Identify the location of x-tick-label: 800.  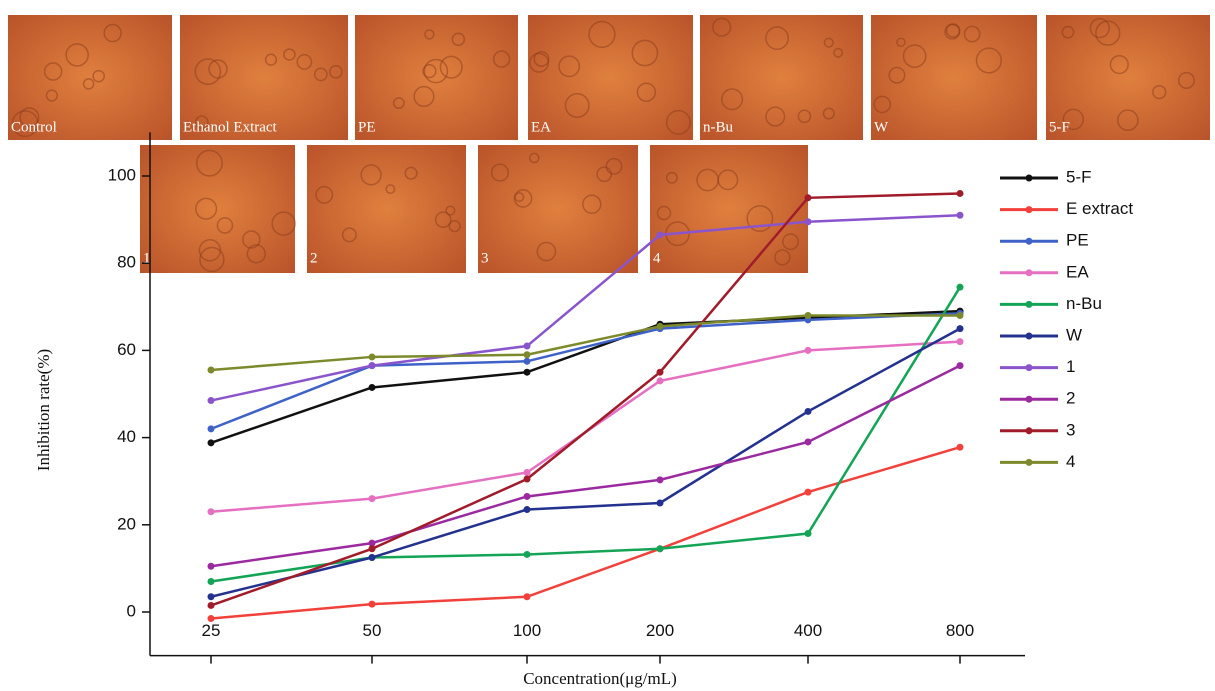
(960, 630).